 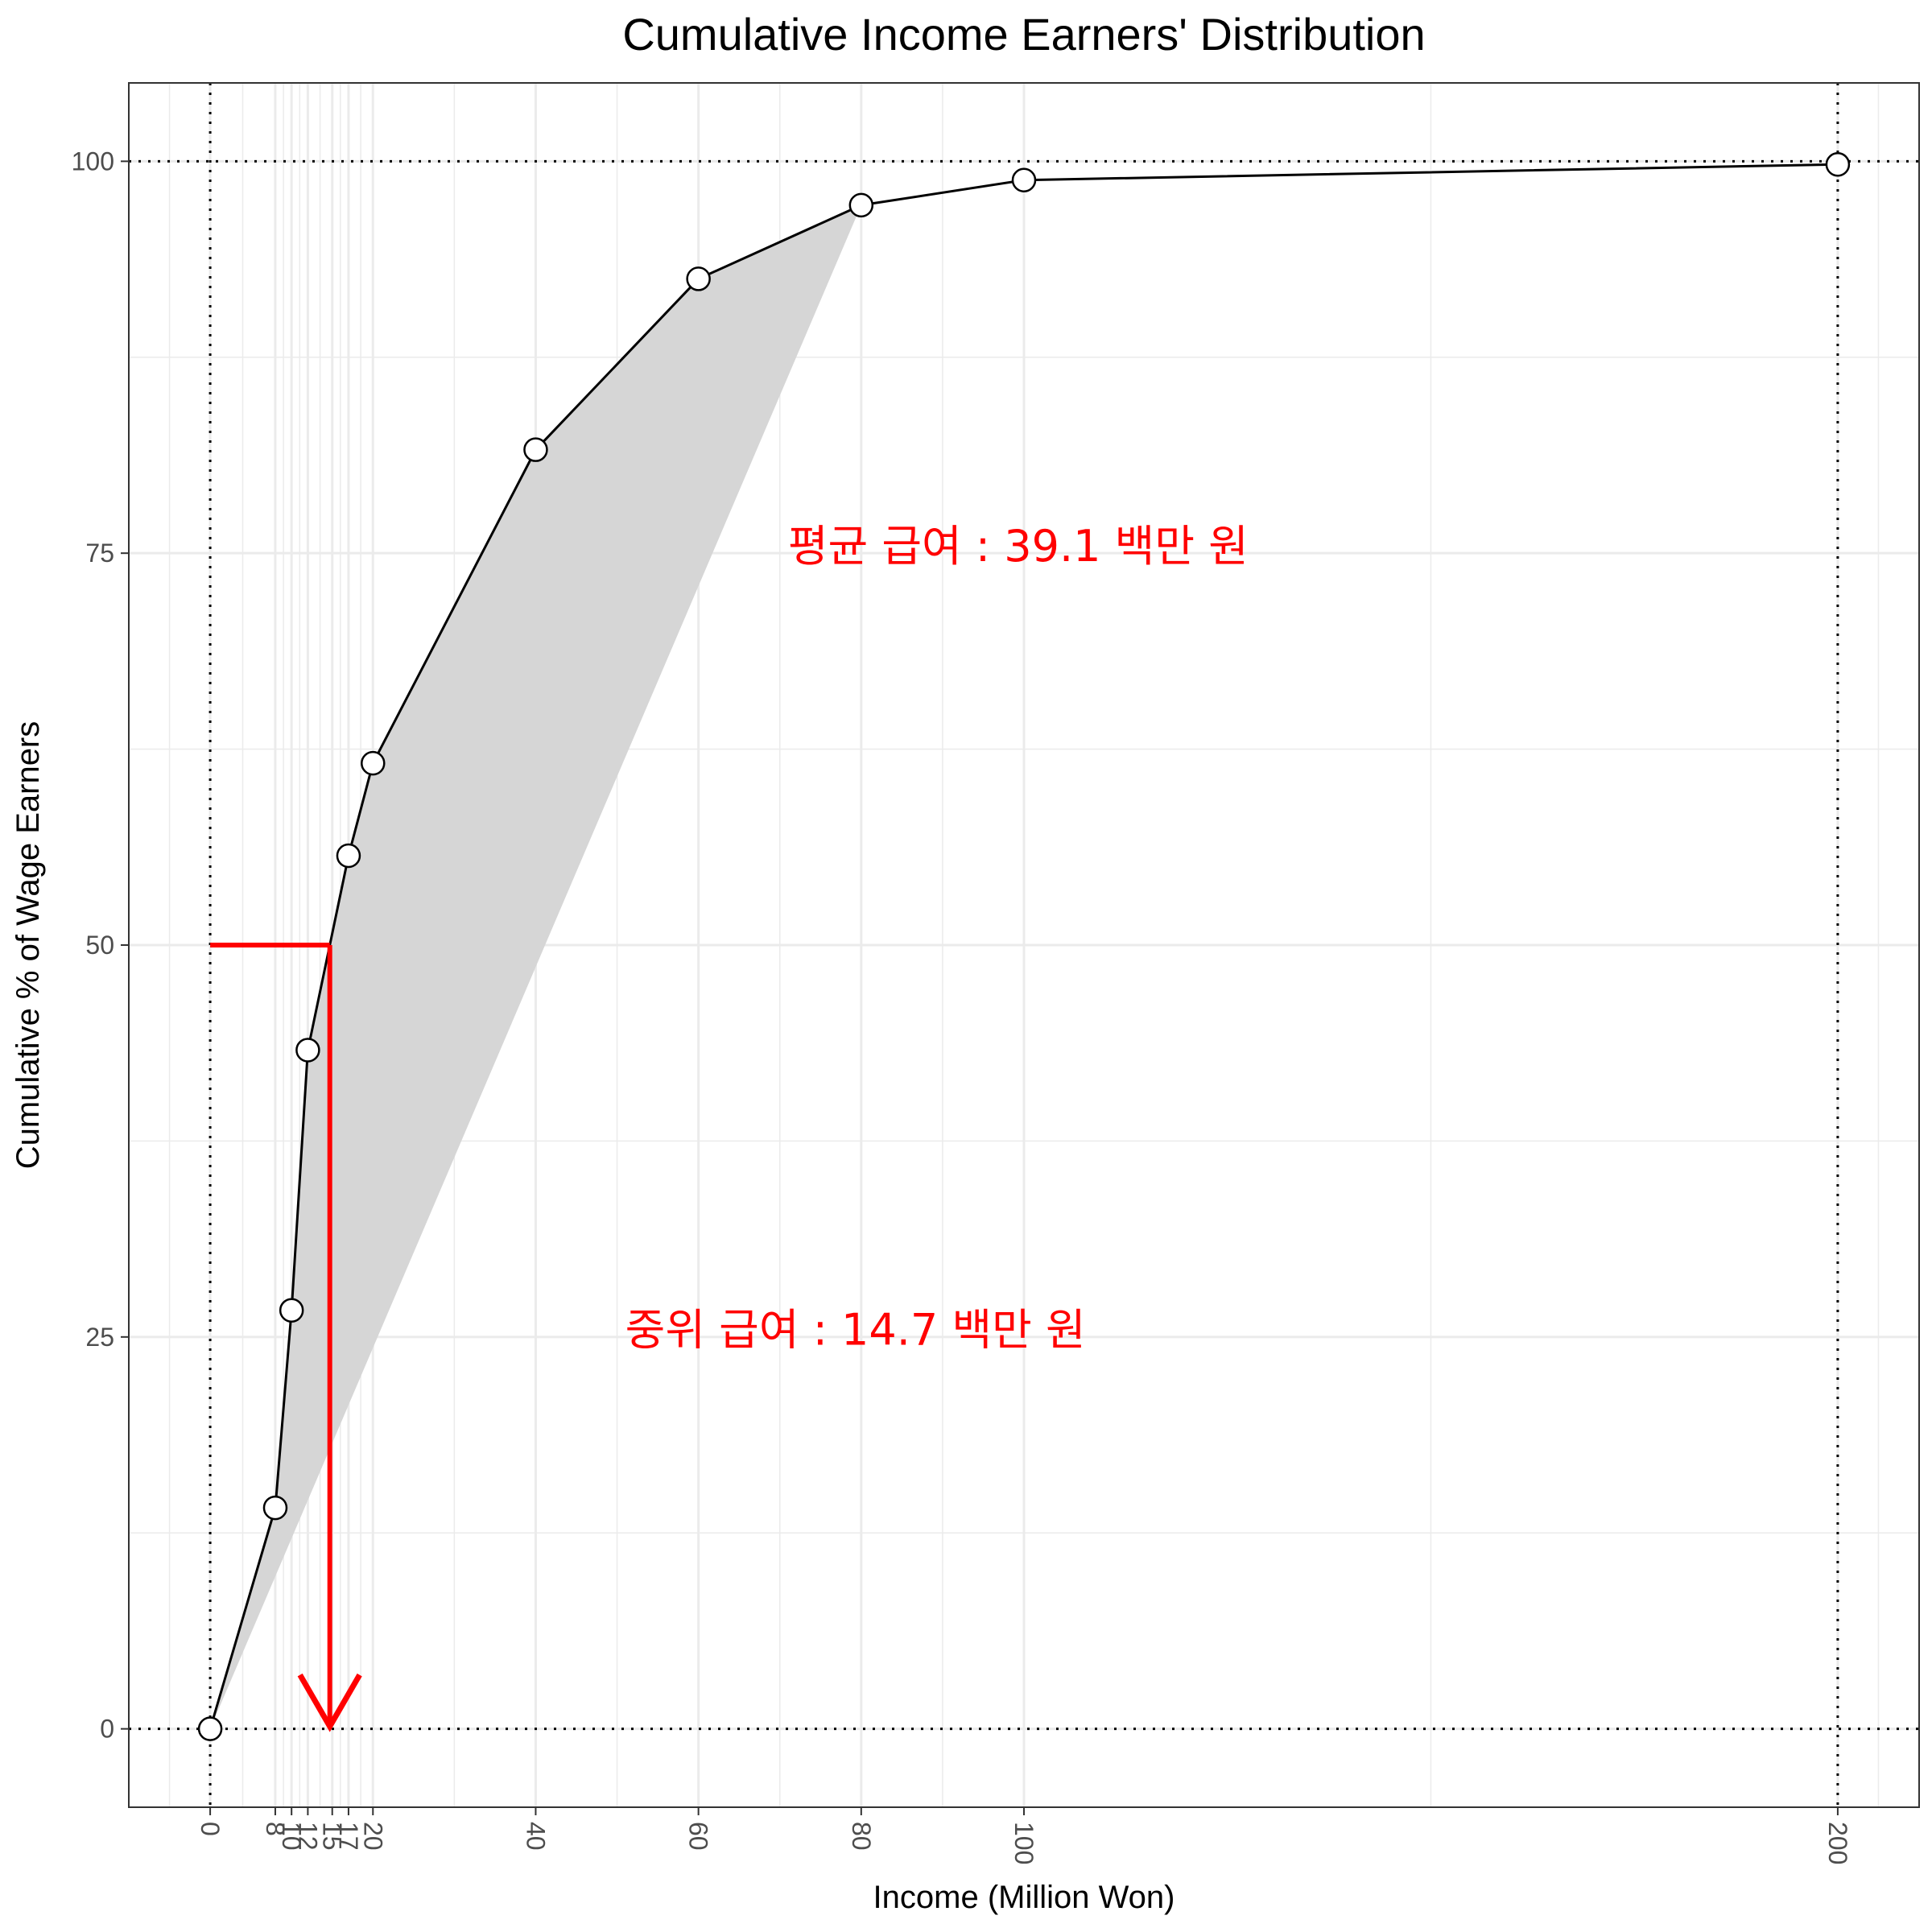 I want to click on y-axis-ticks: 0 25 50 75 100, so click(x=100, y=945).